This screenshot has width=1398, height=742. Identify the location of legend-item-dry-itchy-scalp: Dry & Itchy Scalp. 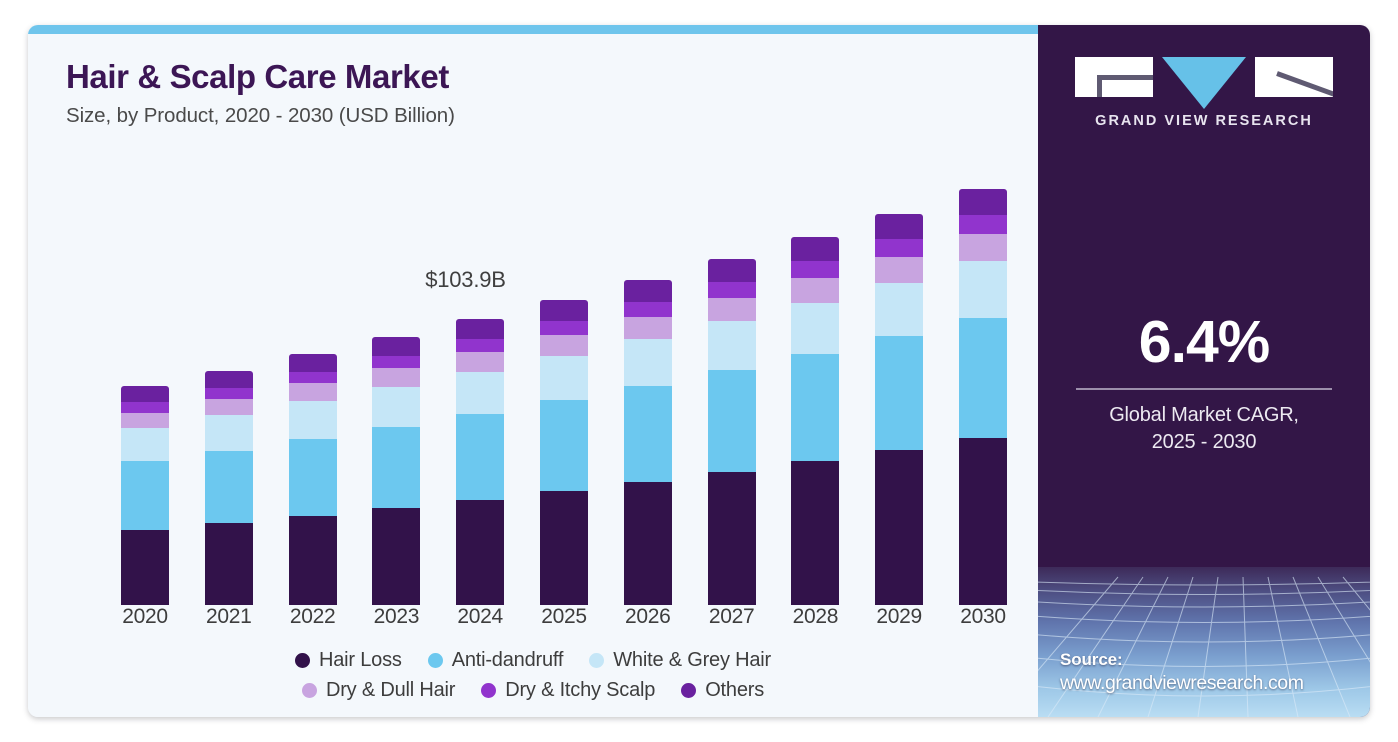
(568, 690).